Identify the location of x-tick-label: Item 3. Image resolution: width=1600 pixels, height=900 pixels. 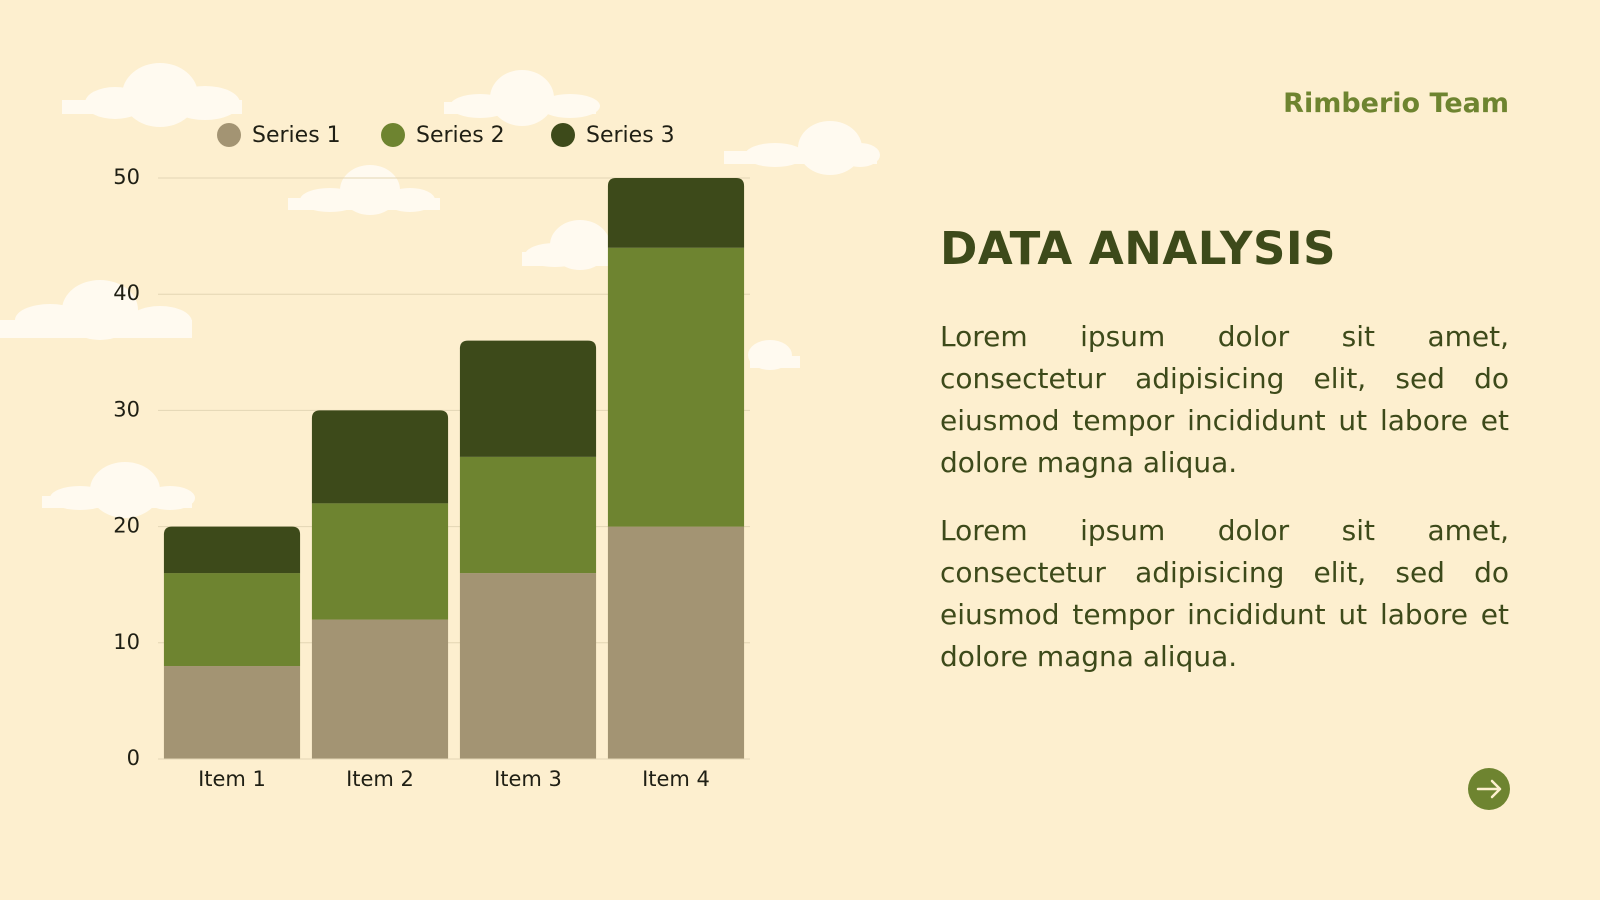
(528, 779).